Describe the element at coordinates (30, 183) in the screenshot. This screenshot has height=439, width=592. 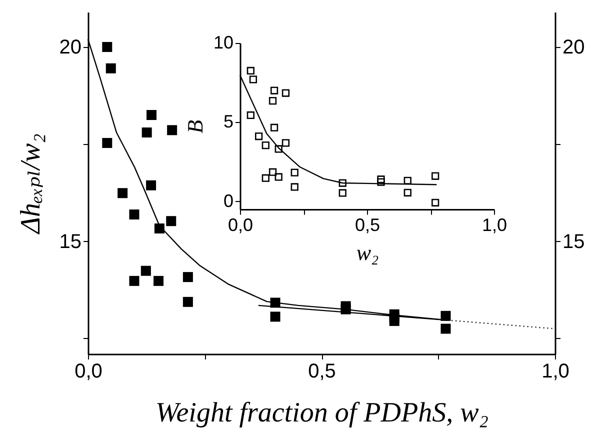
I see `y-axis-title: Δhₑₓₚₗ/w₂` at that location.